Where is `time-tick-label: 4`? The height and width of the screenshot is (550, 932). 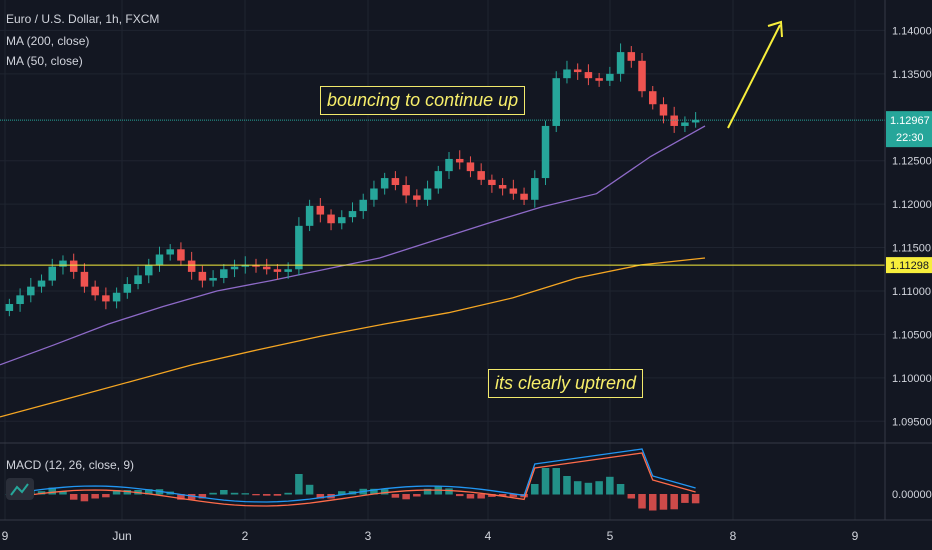 time-tick-label: 4 is located at coordinates (488, 536).